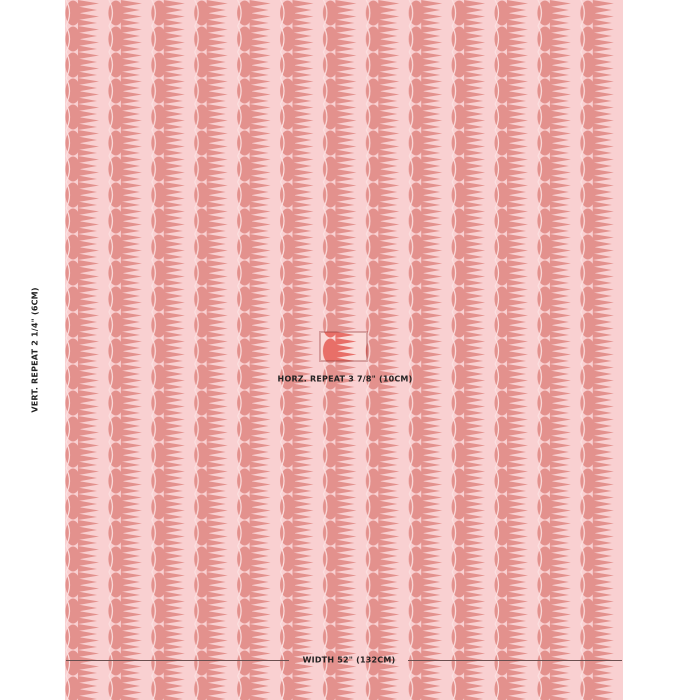 This screenshot has width=700, height=700. Describe the element at coordinates (343, 346) in the screenshot. I see `repeat-highlight` at that location.